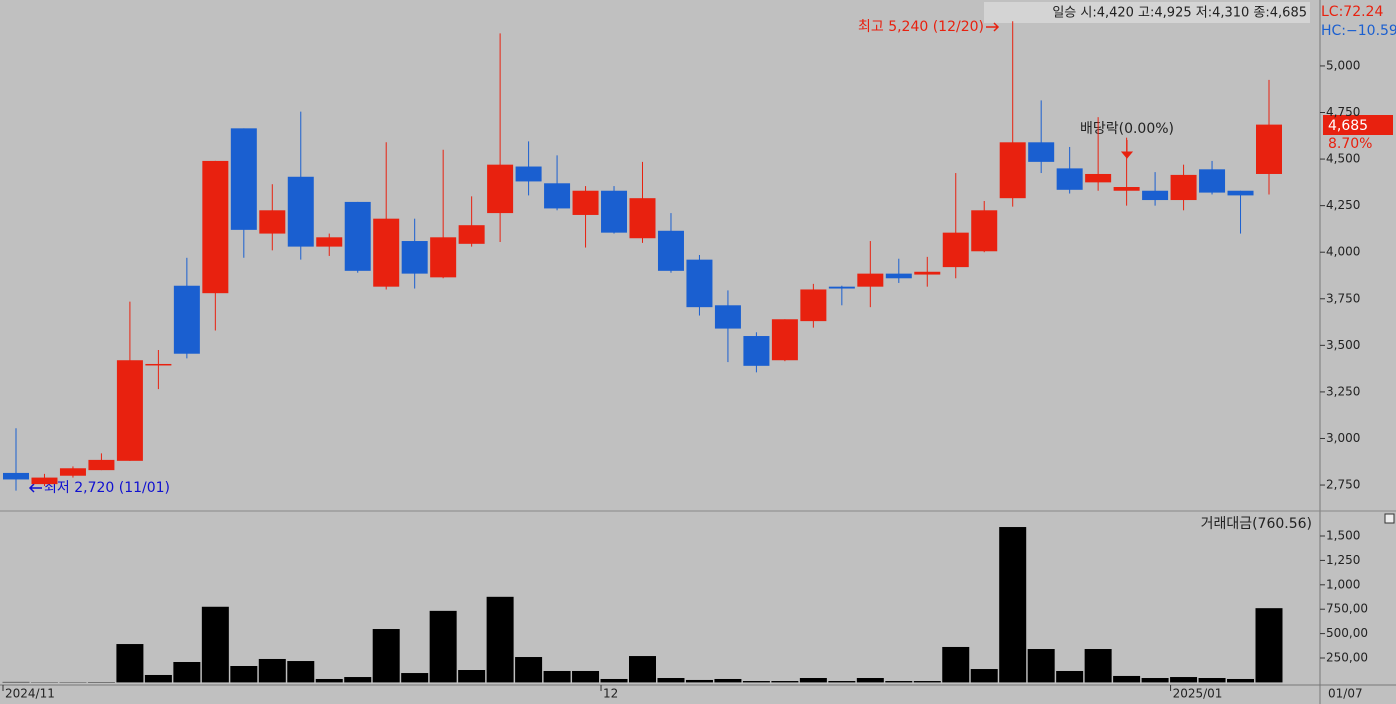 Image resolution: width=1396 pixels, height=704 pixels. What do you see at coordinates (1256, 524) in the screenshot?
I see `volume-title: 거래대금(760.56)` at bounding box center [1256, 524].